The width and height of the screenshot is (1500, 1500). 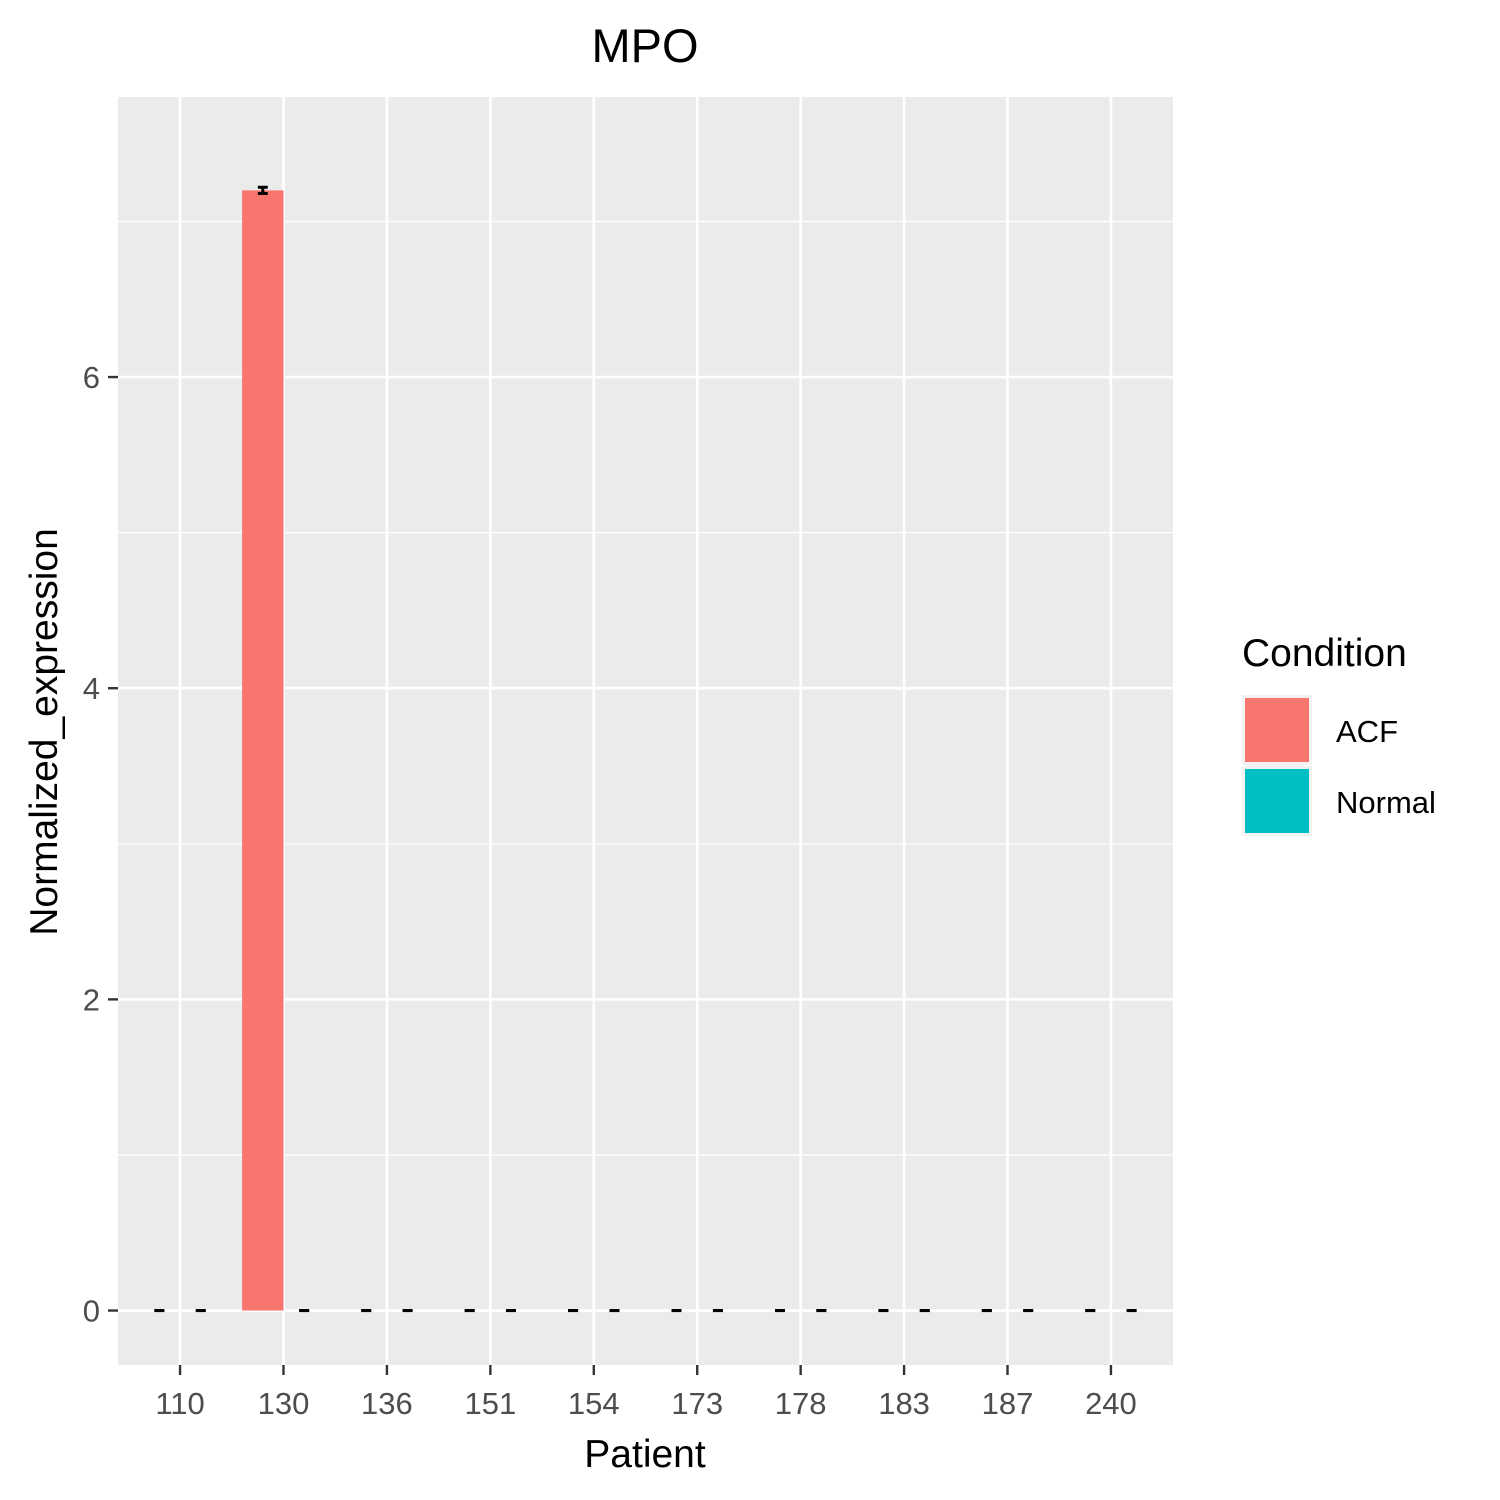 What do you see at coordinates (645, 1454) in the screenshot?
I see `x-axis-title: Patient` at bounding box center [645, 1454].